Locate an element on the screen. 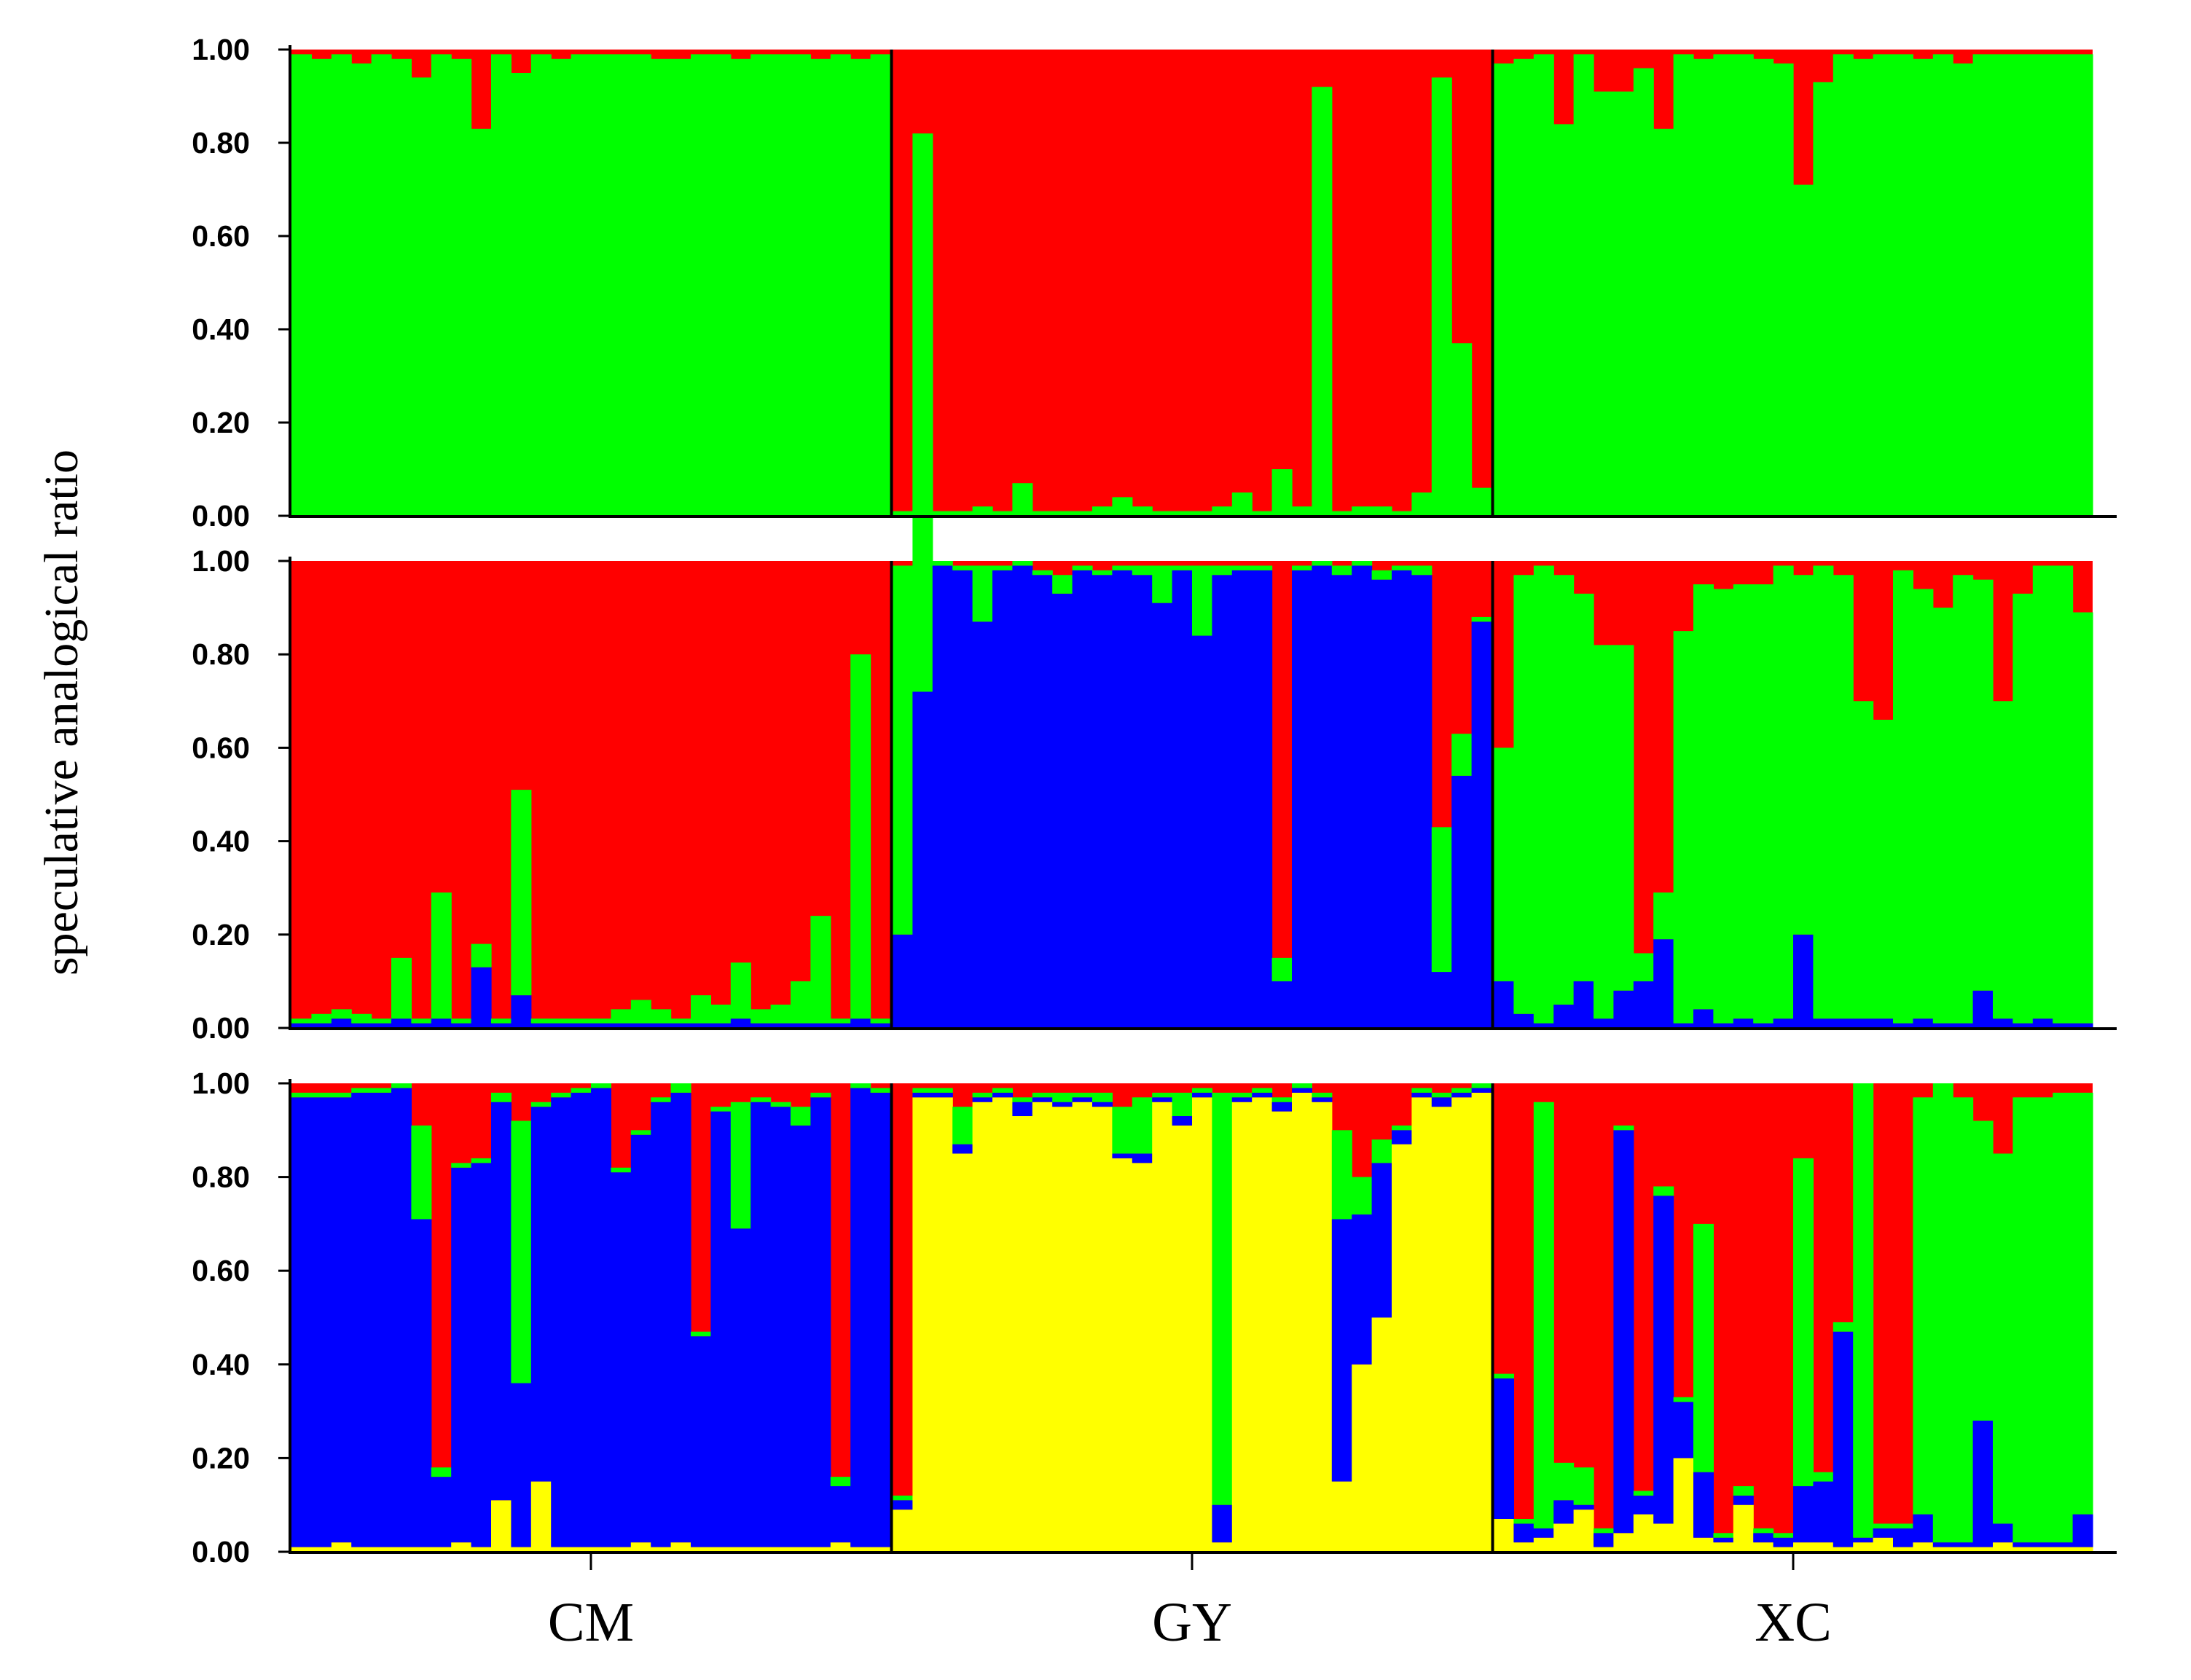 Image resolution: width=2191 pixels, height=1680 pixels. y-tick-label: 0.60 is located at coordinates (221, 236).